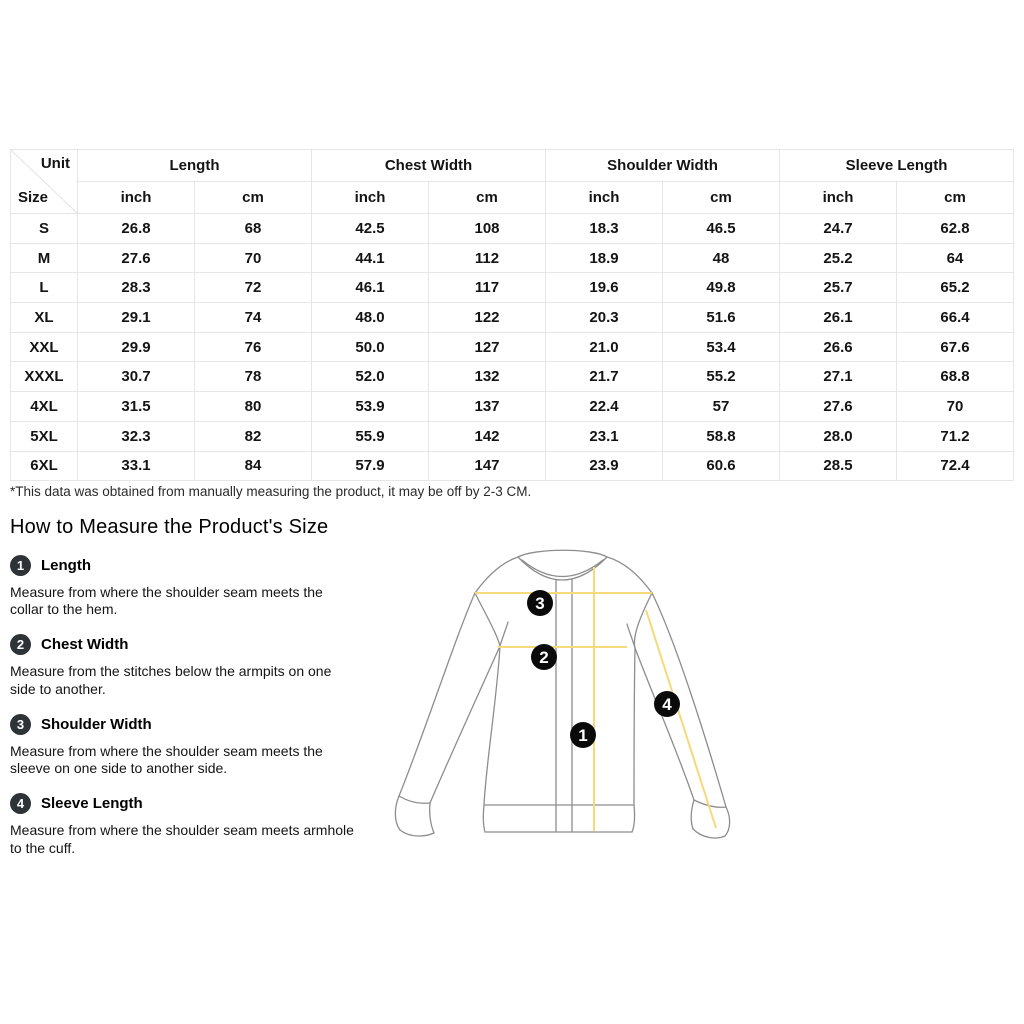 The image size is (1024, 1024). What do you see at coordinates (370, 377) in the screenshot?
I see `value-cell: 52.0` at bounding box center [370, 377].